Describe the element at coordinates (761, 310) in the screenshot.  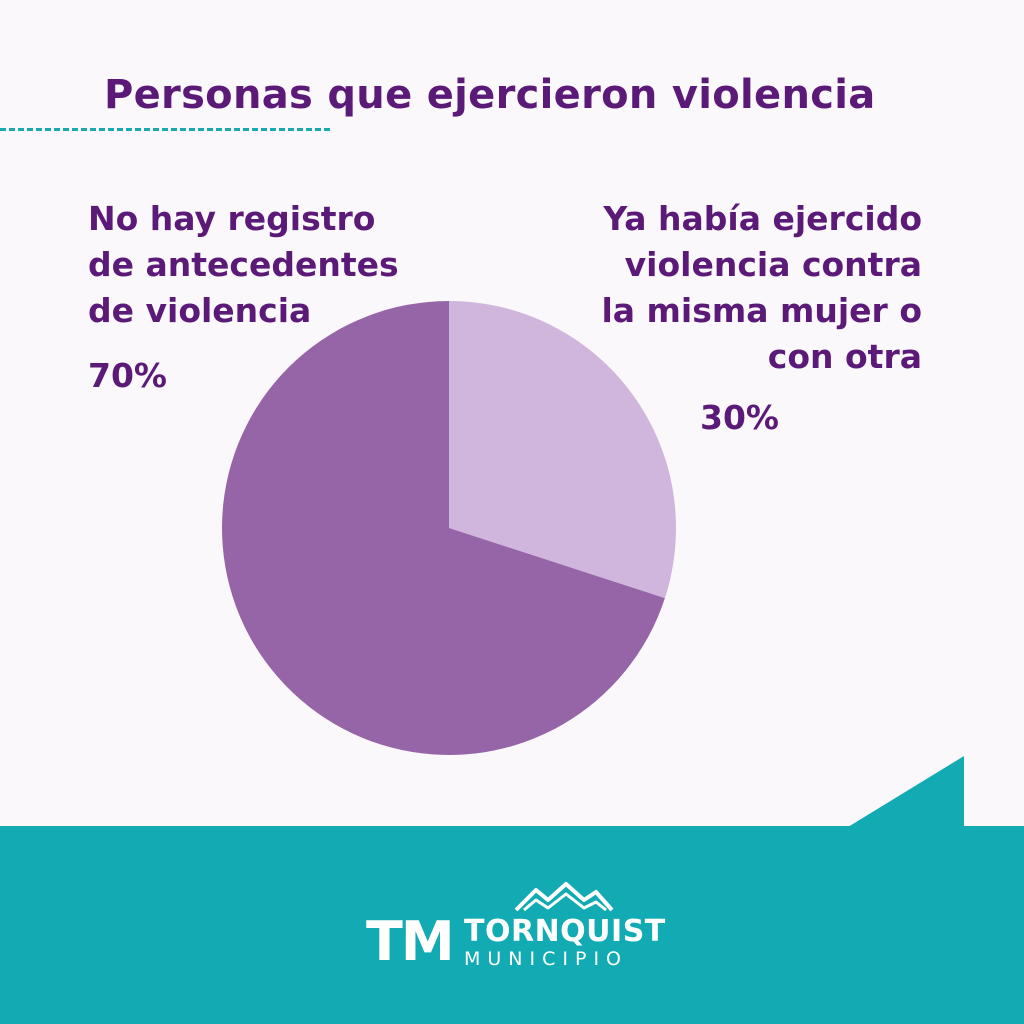
I see `slice-label-line: la misma mujer o` at that location.